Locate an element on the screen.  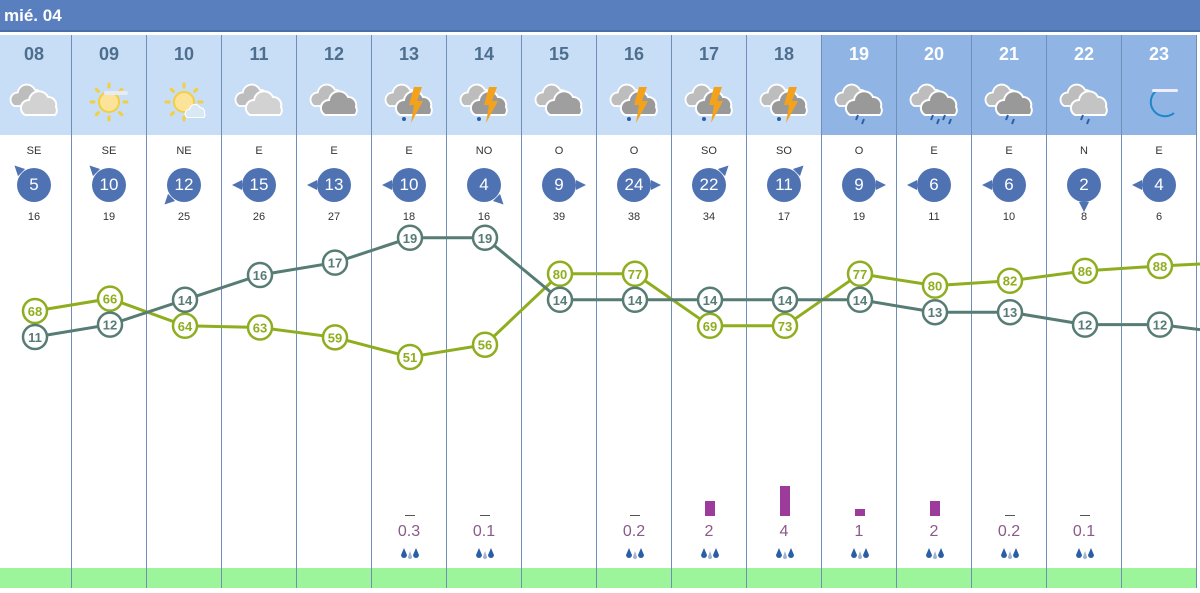
hour-label: 11 is located at coordinates (259, 54).